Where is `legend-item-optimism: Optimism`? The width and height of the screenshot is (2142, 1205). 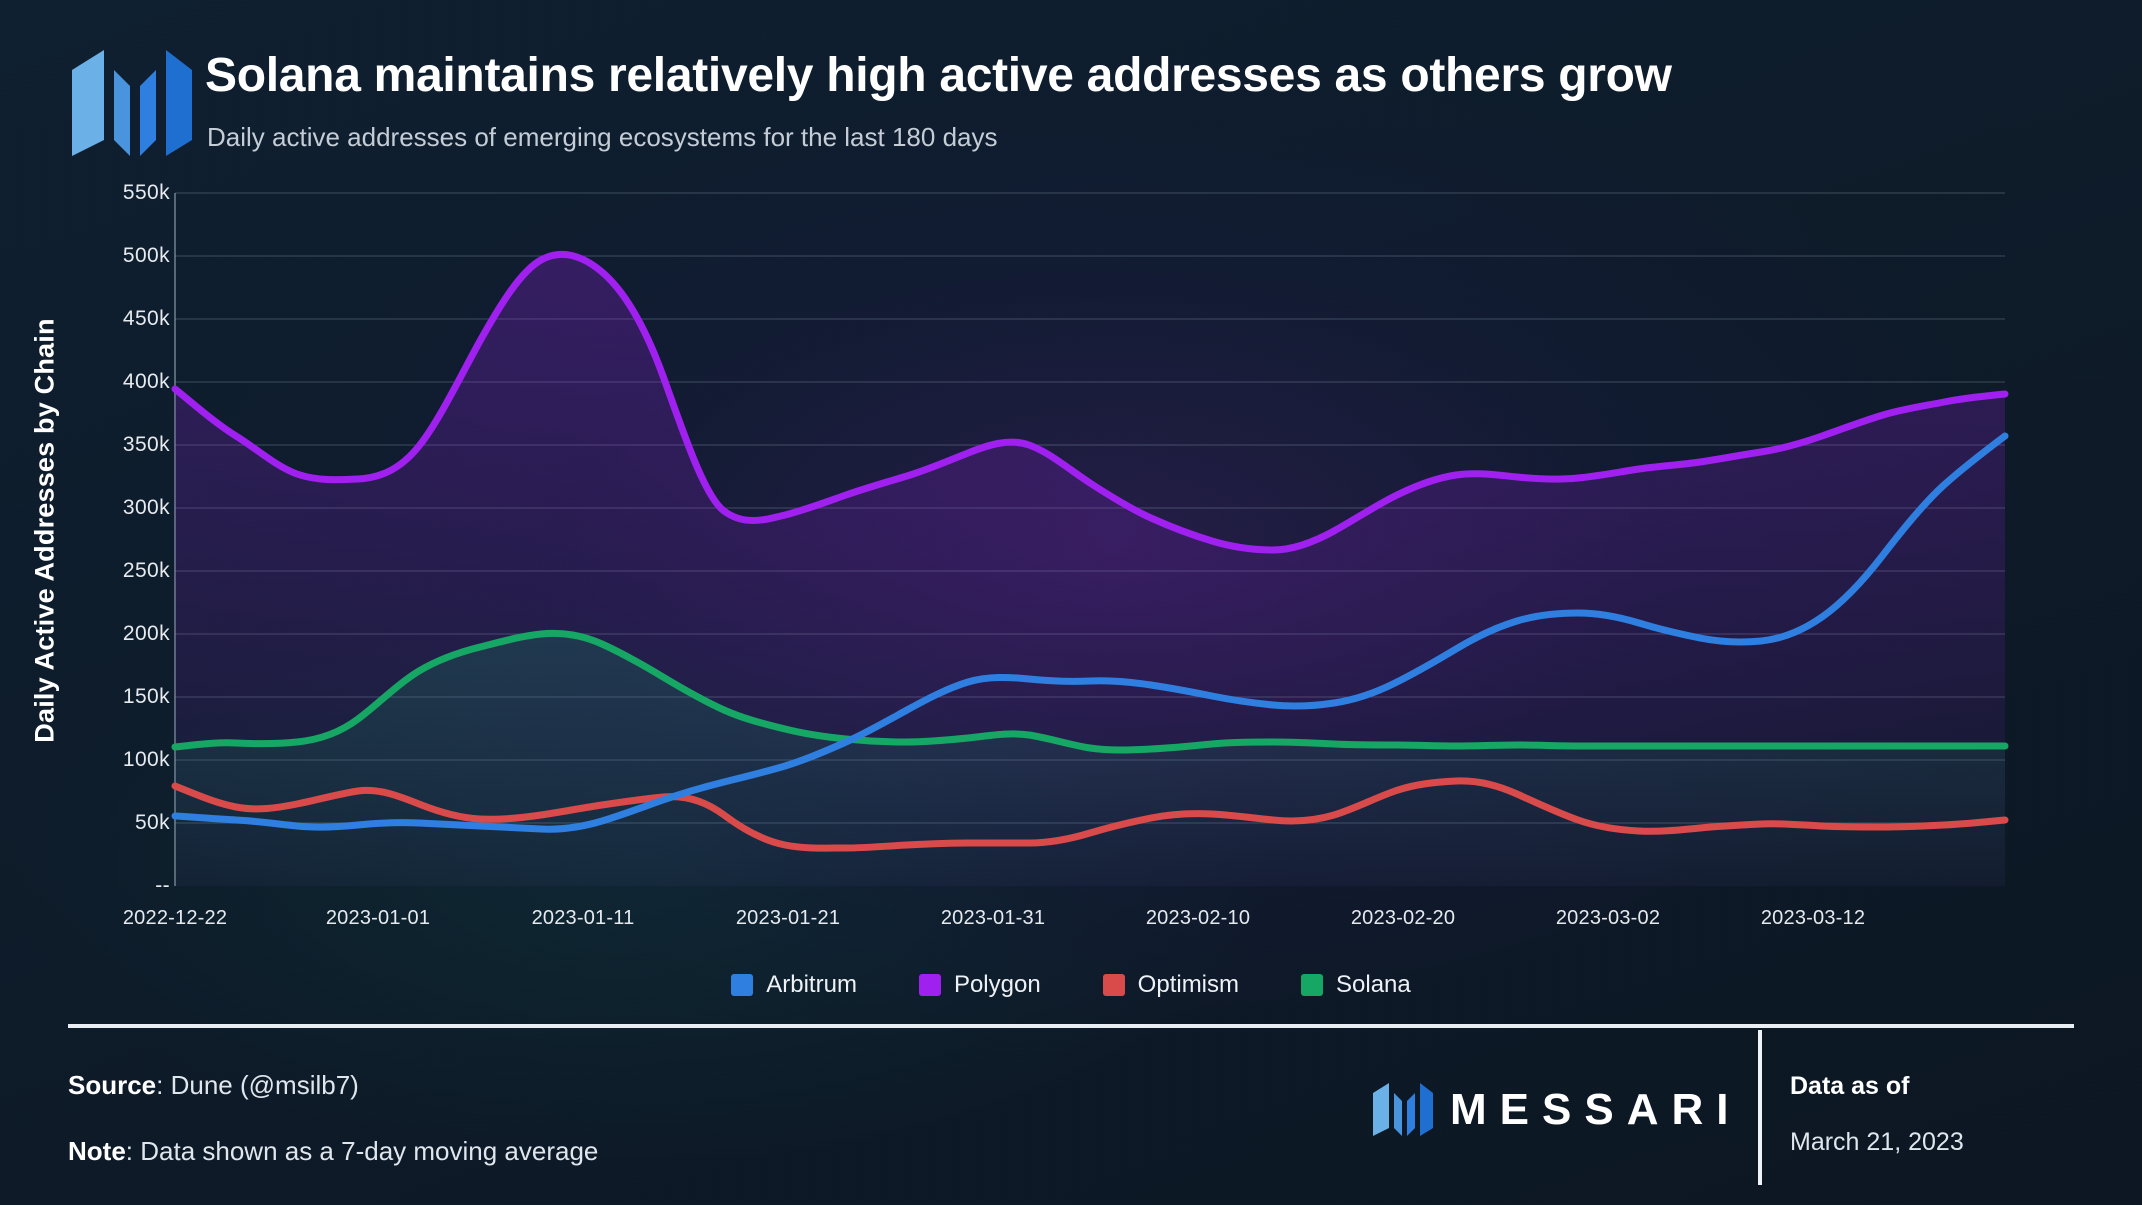 legend-item-optimism: Optimism is located at coordinates (1171, 985).